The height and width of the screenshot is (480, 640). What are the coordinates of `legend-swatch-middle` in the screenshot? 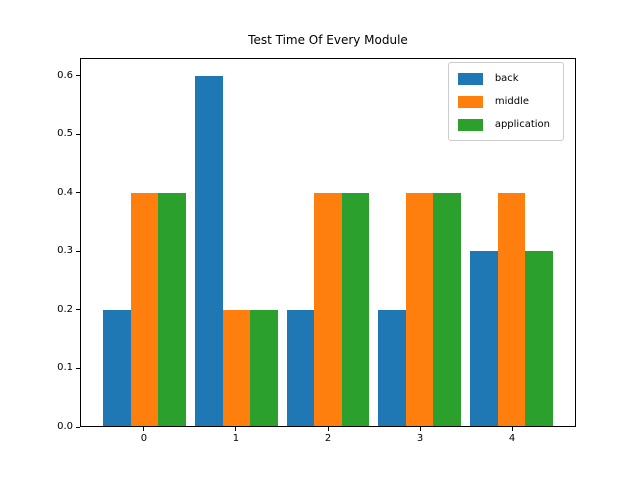 It's located at (470, 101).